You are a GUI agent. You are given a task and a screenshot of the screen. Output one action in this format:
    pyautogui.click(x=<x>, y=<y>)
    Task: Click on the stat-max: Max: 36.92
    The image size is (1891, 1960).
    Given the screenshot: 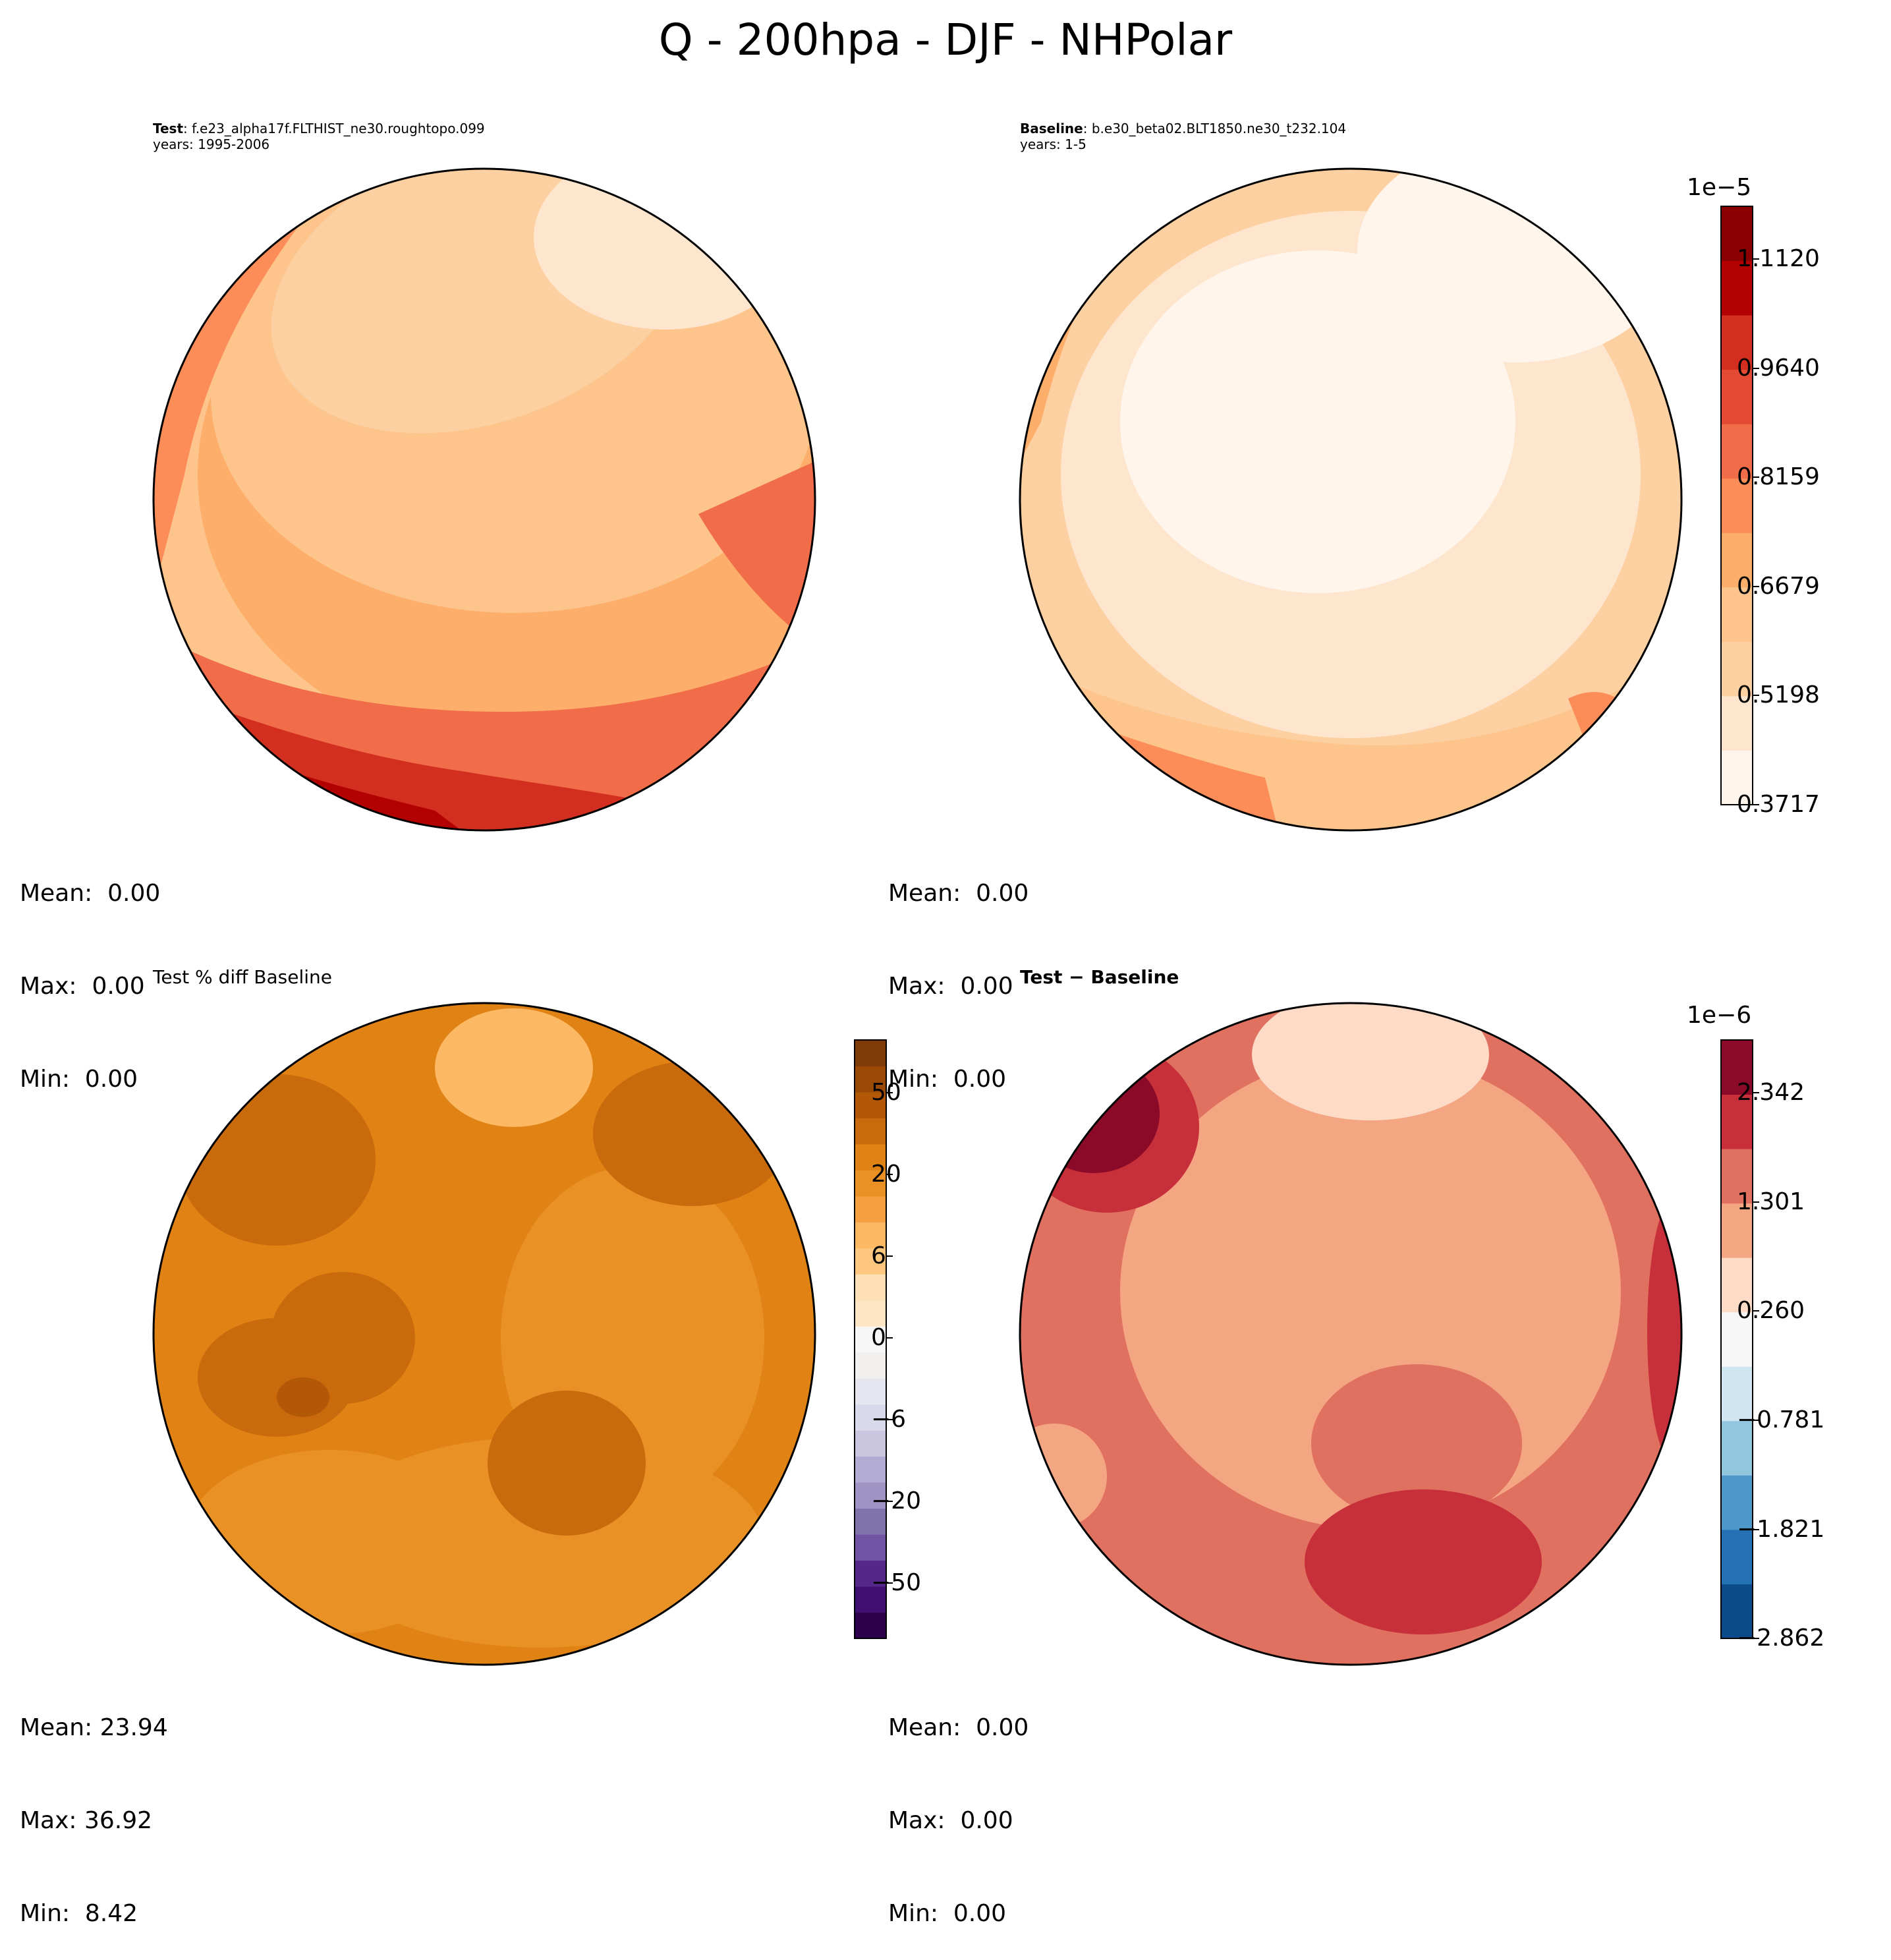 What is the action you would take?
    pyautogui.click(x=86, y=1821)
    